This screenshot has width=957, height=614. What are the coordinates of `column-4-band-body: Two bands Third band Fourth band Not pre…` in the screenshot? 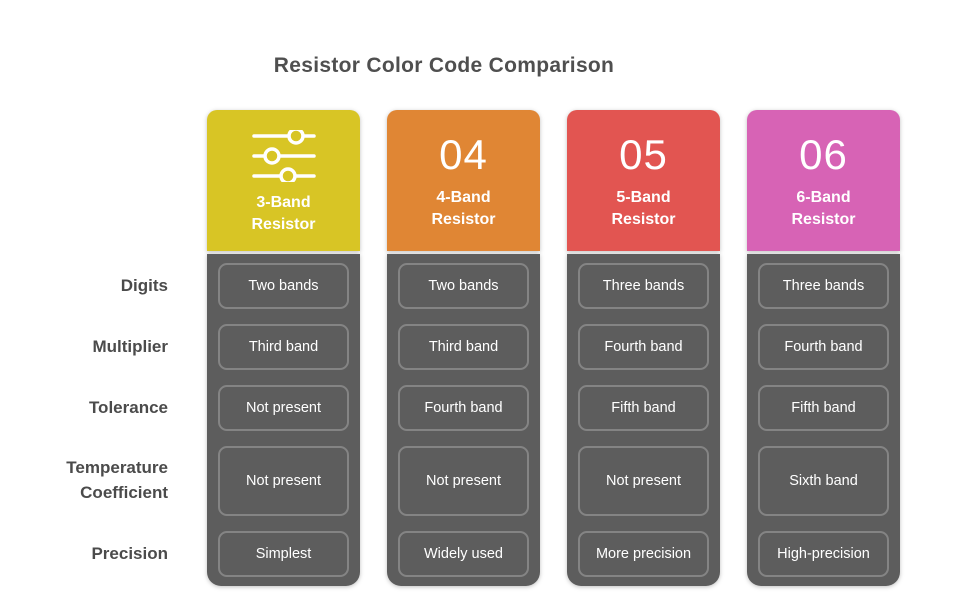 It's located at (463, 420).